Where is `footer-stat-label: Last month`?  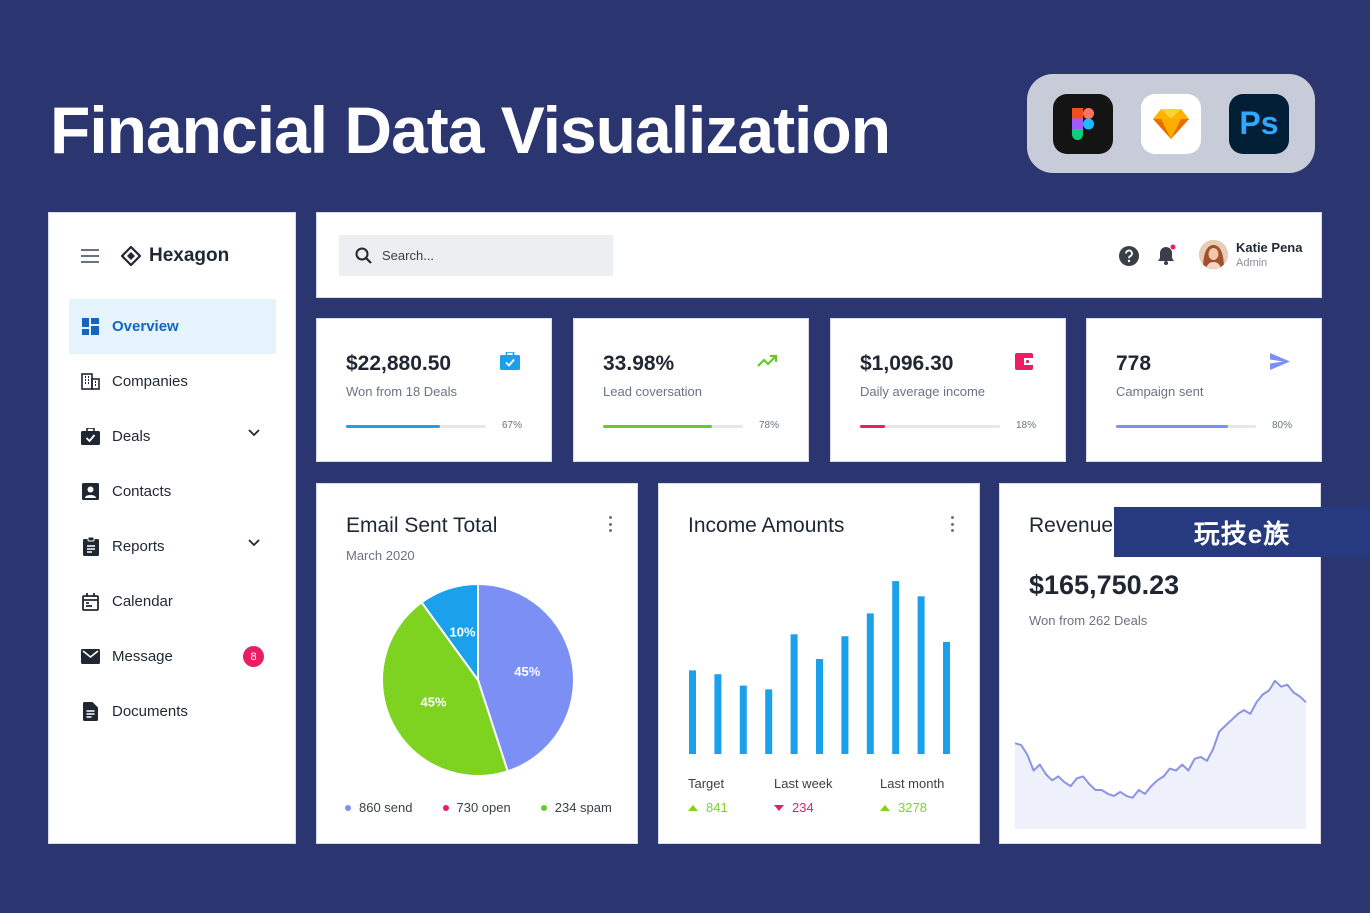
footer-stat-label: Last month is located at coordinates (912, 783).